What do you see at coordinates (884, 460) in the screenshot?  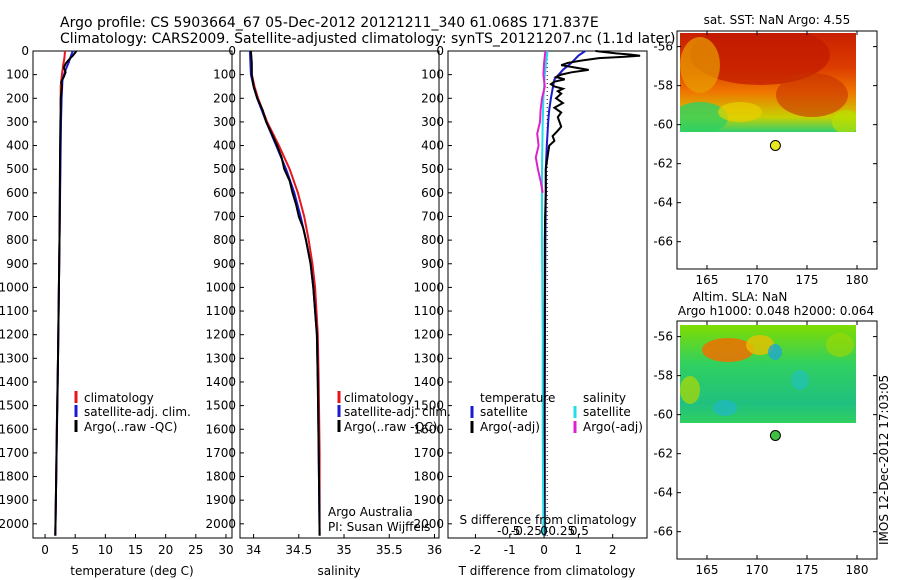 I see `timestamp-stamp: IMOS 12-Dec-2012 17:03:05` at bounding box center [884, 460].